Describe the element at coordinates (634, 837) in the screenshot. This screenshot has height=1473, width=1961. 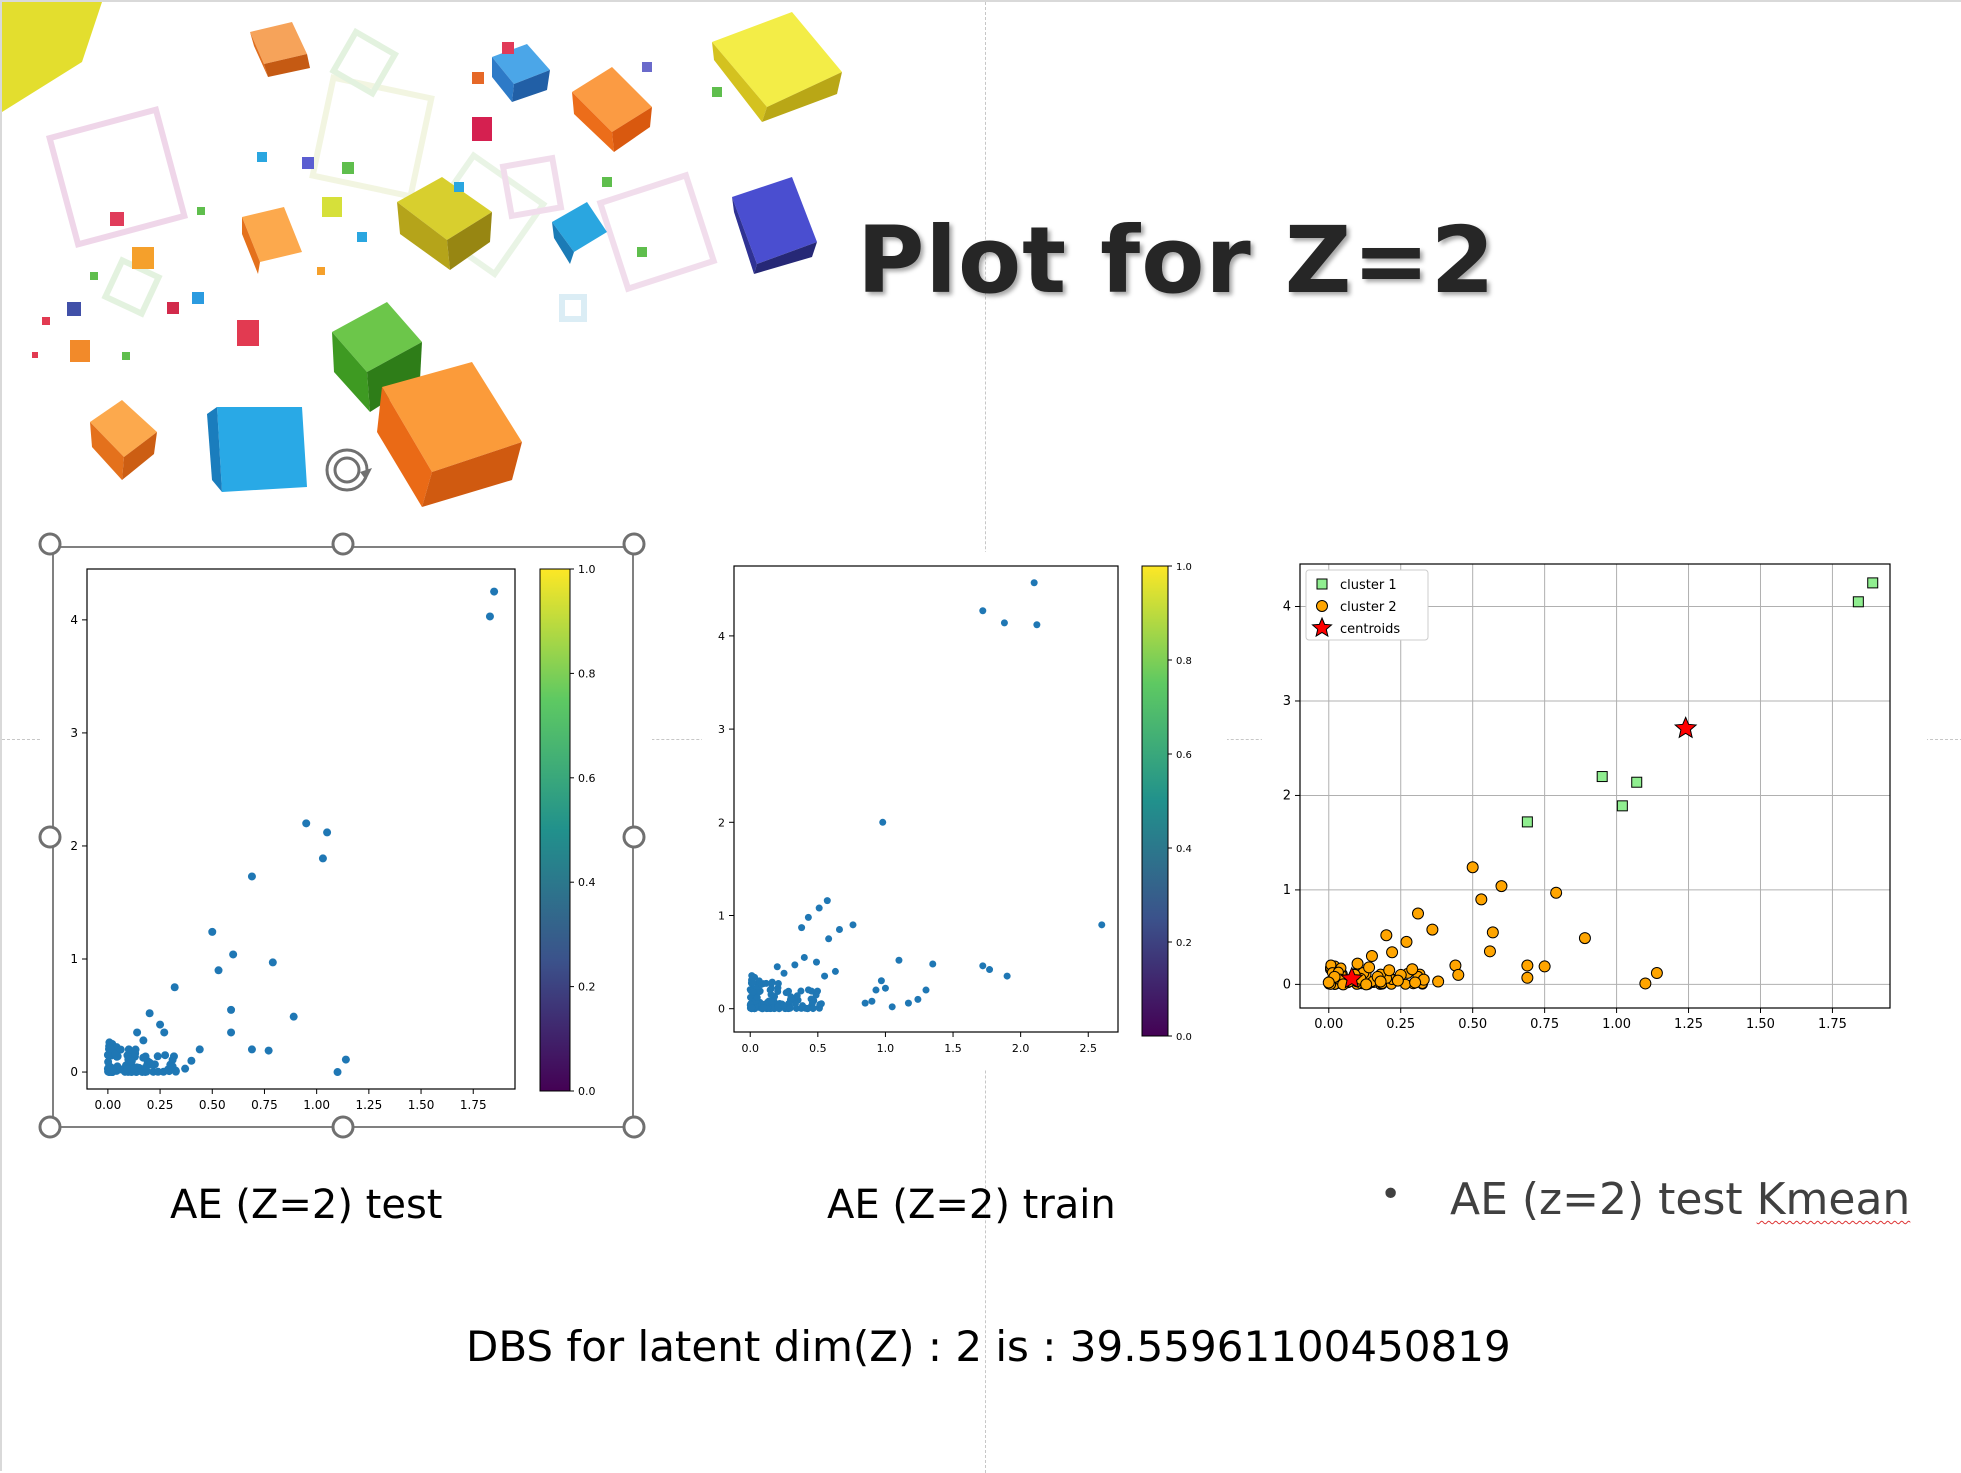
I see `resize-handle-right` at that location.